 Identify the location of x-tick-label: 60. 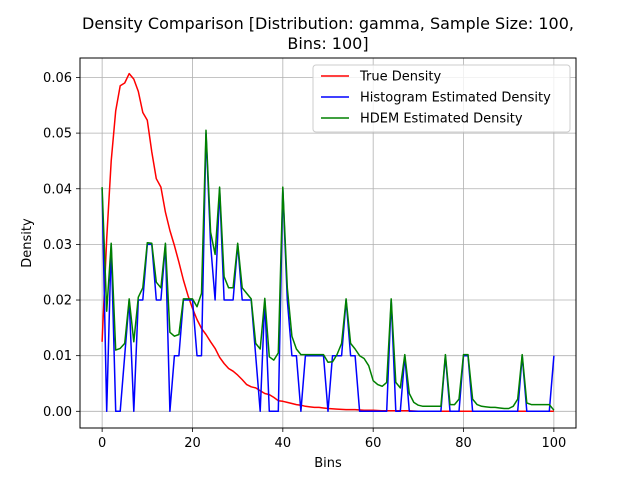
(373, 443).